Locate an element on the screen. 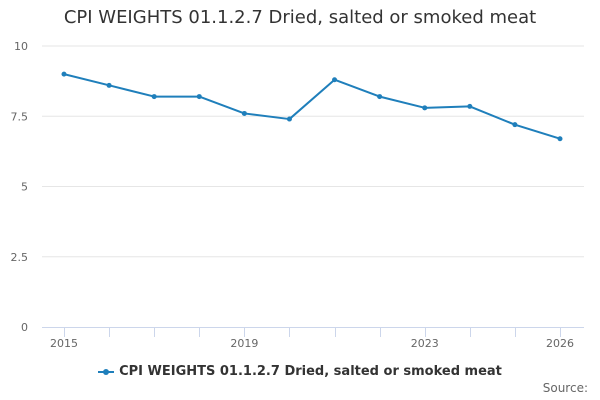 Image resolution: width=600 pixels, height=400 pixels. credits-source: Source: is located at coordinates (565, 388).